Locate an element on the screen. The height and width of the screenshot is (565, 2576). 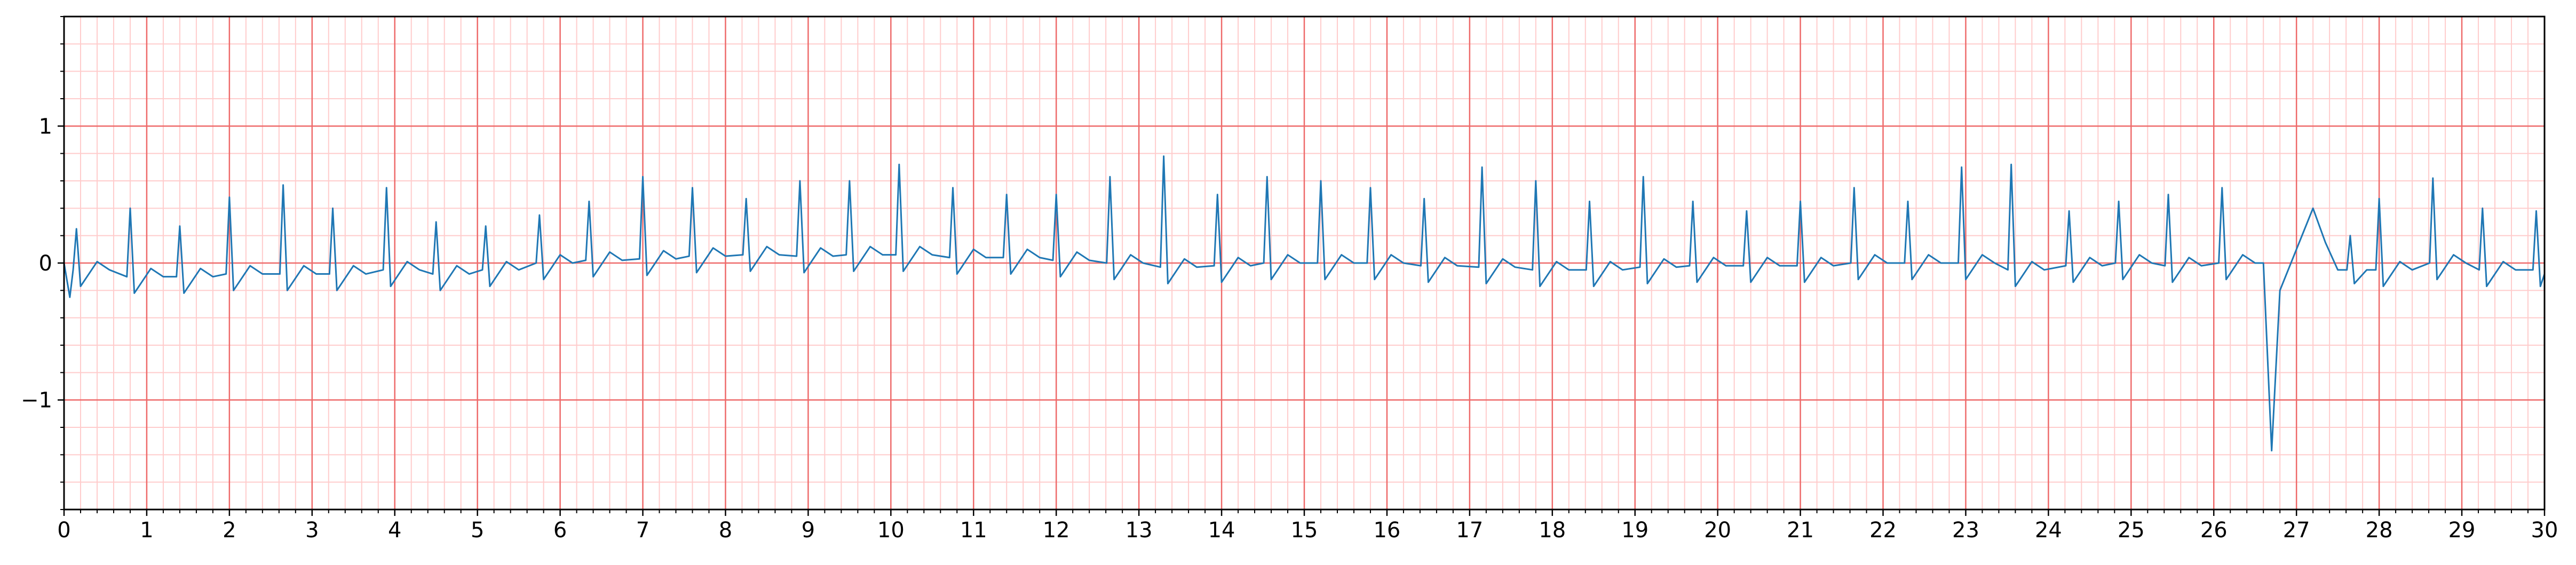
x-tick-label: 16 is located at coordinates (1386, 531).